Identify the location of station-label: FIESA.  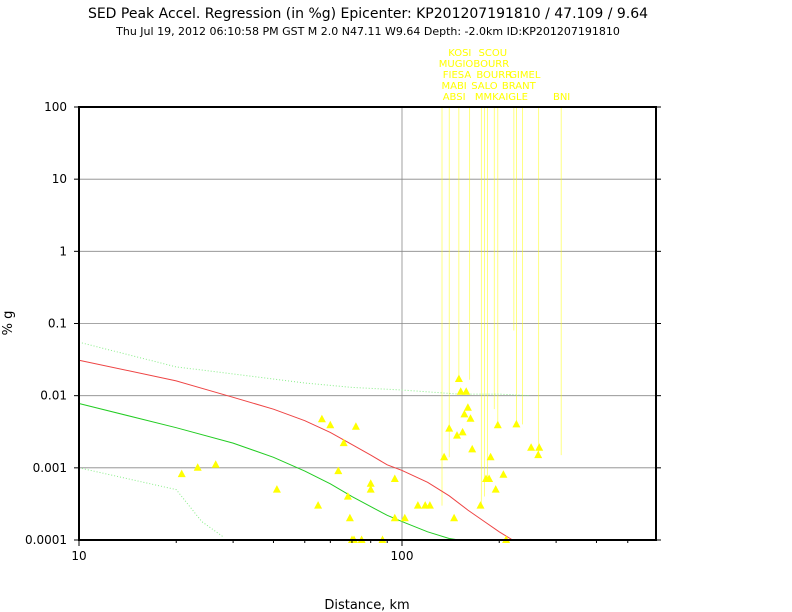
(457, 75).